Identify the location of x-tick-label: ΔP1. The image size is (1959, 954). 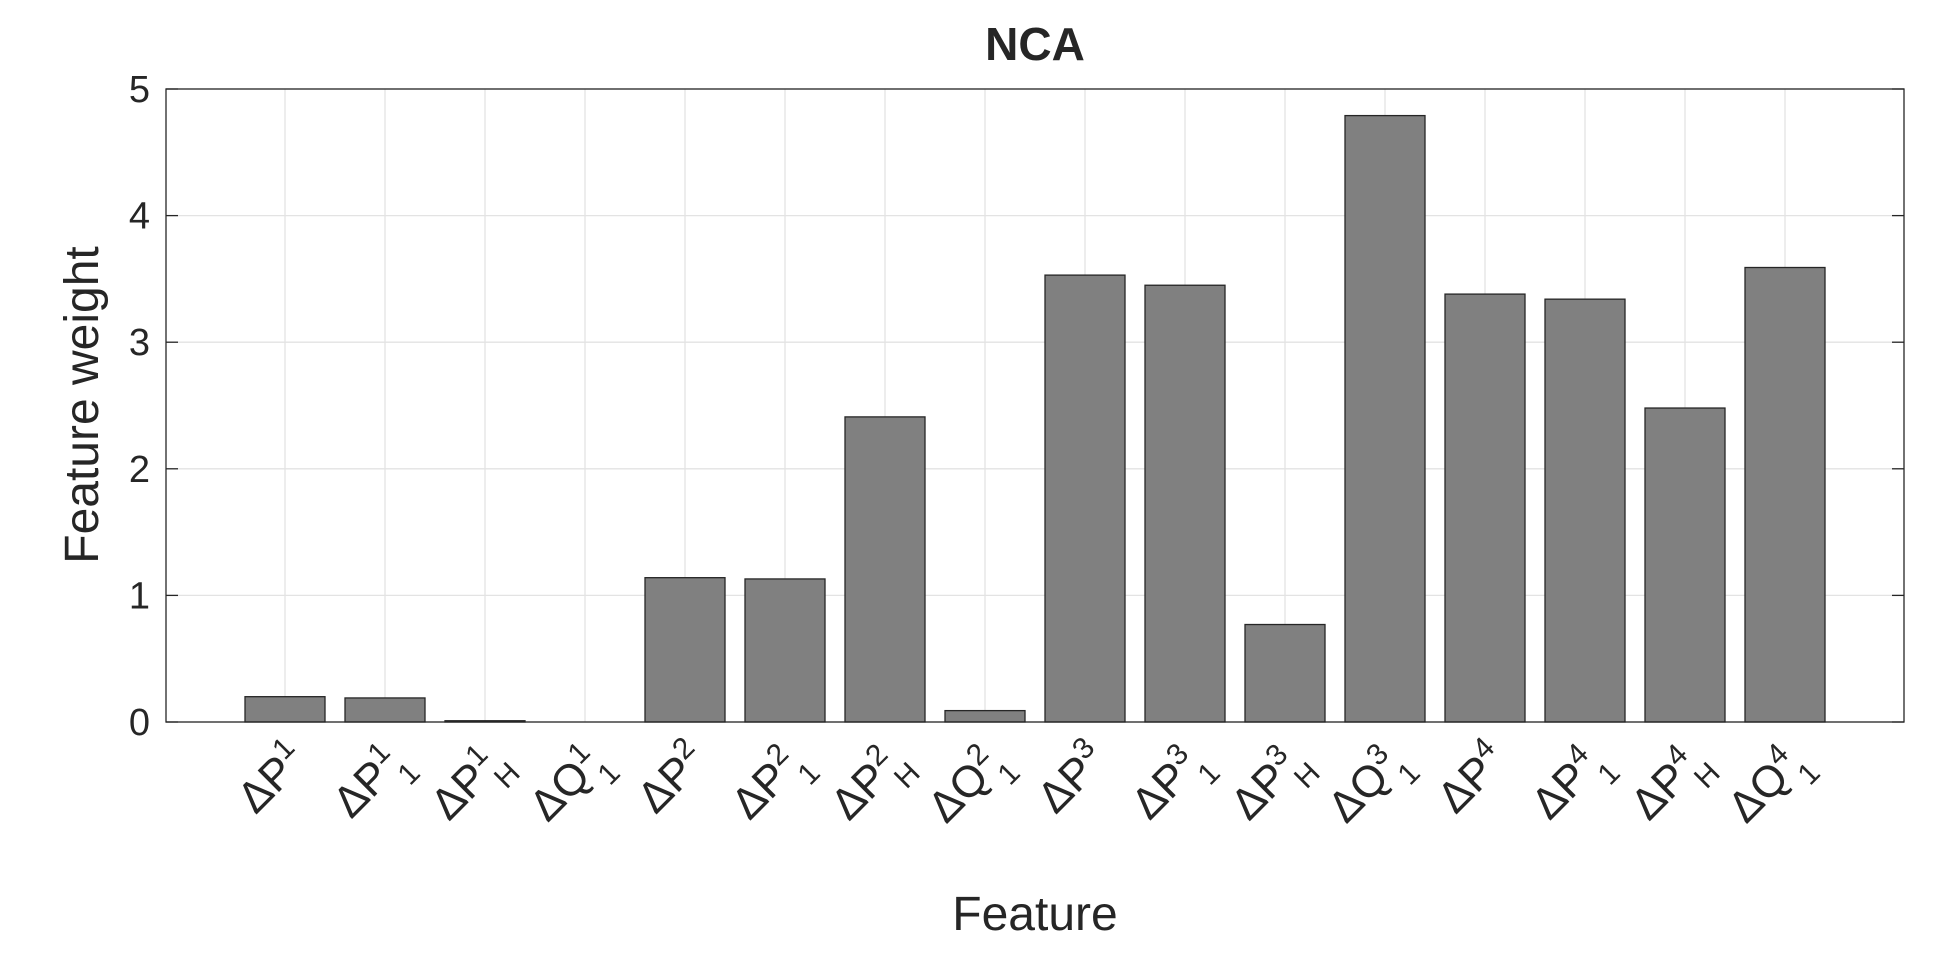
(271, 777).